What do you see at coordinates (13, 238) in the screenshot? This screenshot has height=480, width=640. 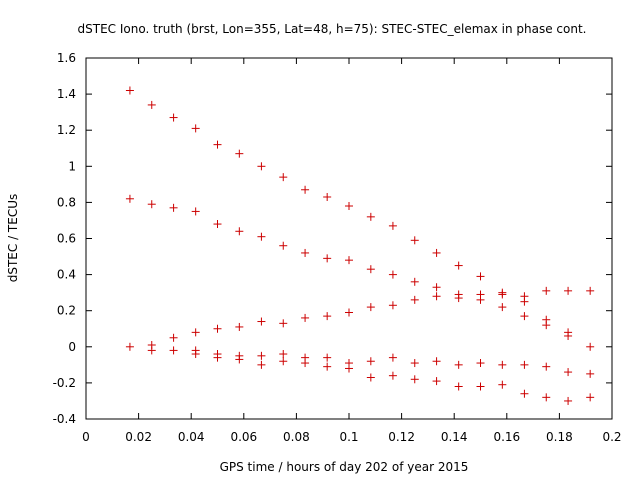 I see `y-axis-label: dSTEC / TECUs` at bounding box center [13, 238].